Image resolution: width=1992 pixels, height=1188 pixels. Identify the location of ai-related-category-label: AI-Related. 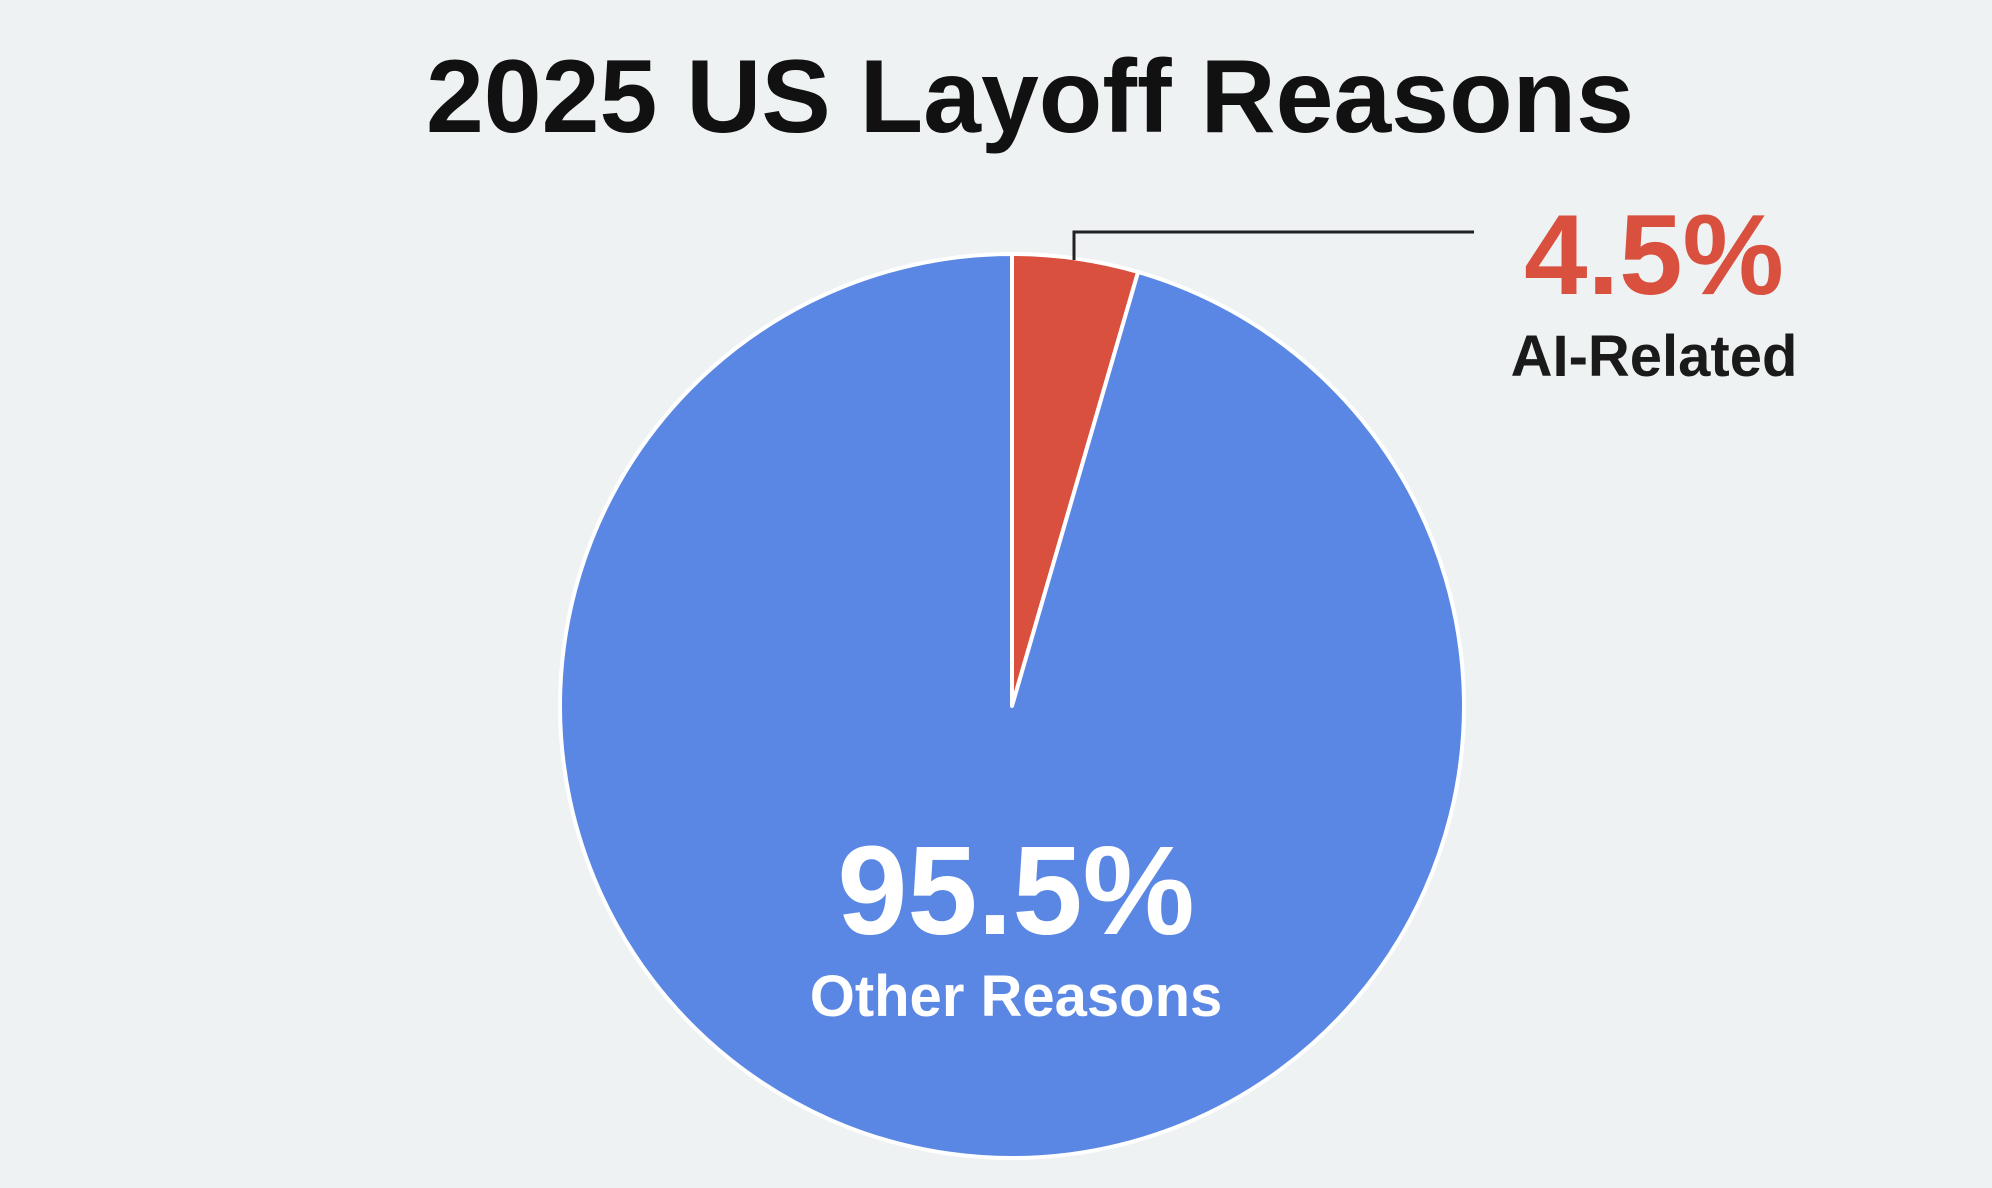
(1654, 356).